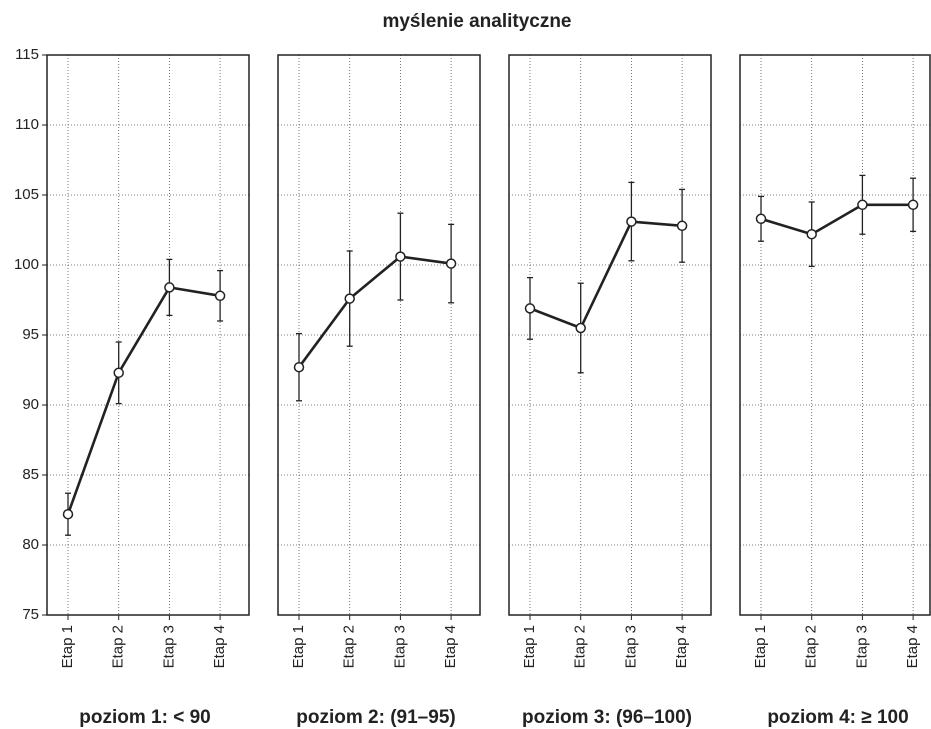  What do you see at coordinates (144, 717) in the screenshot?
I see `x-axis-label: poziom 1: < 90` at bounding box center [144, 717].